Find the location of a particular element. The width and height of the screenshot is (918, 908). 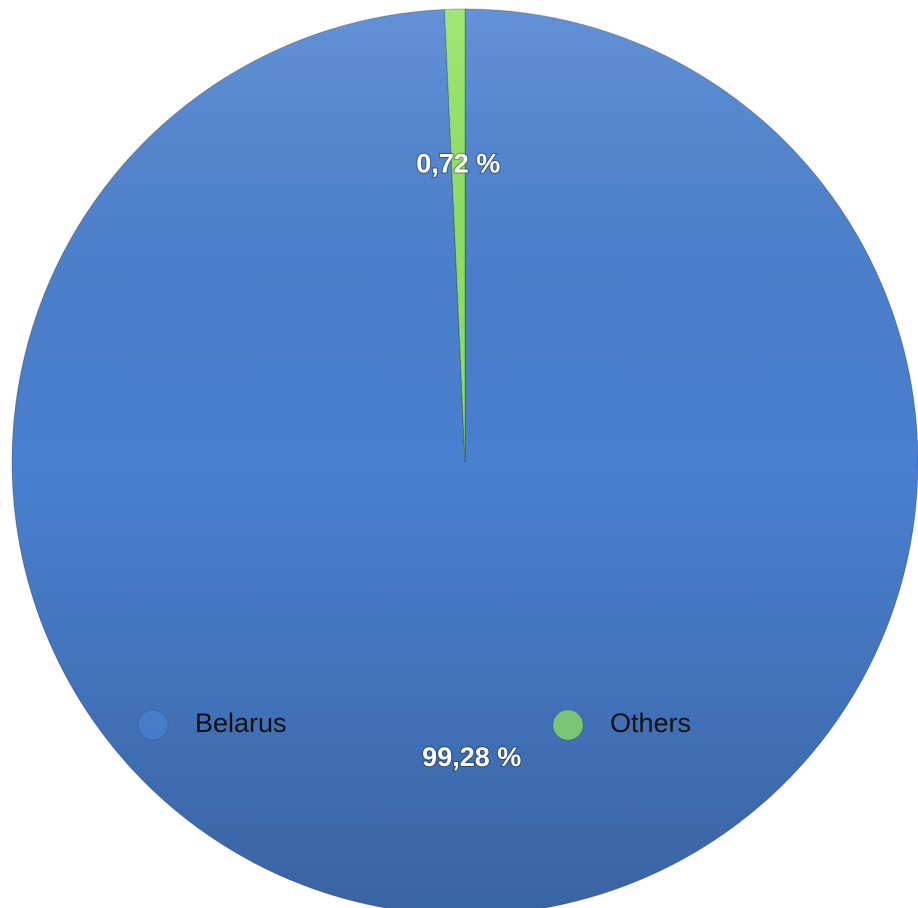

value-label: 99,28 % is located at coordinates (471, 757).